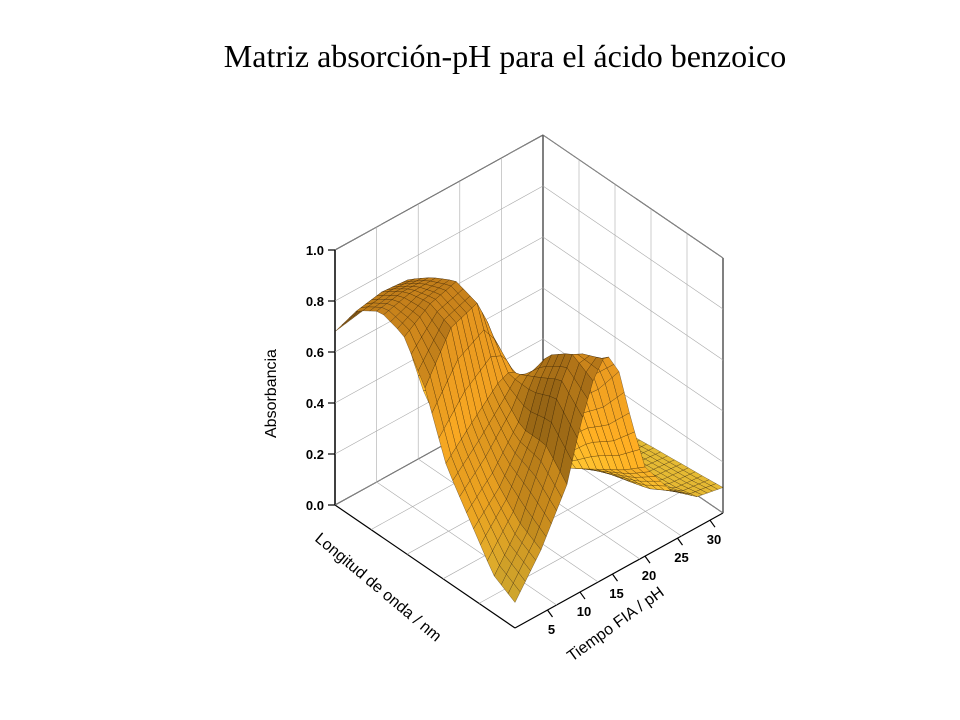 The width and height of the screenshot is (960, 720). Describe the element at coordinates (584, 611) in the screenshot. I see `x-tick-label: 10` at that location.